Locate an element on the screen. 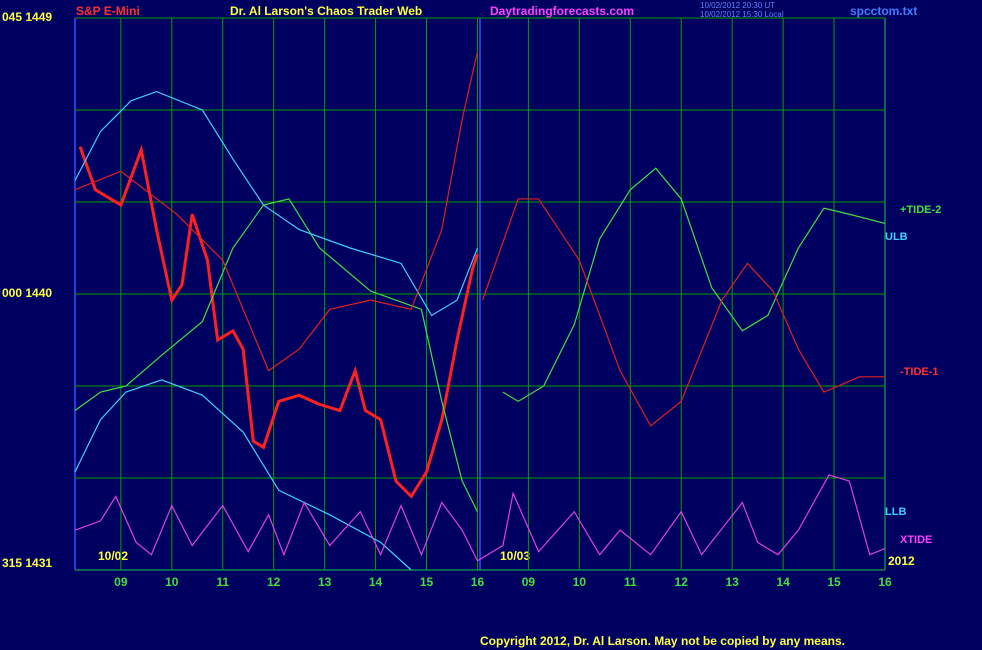  legend-label: ULB is located at coordinates (896, 237).